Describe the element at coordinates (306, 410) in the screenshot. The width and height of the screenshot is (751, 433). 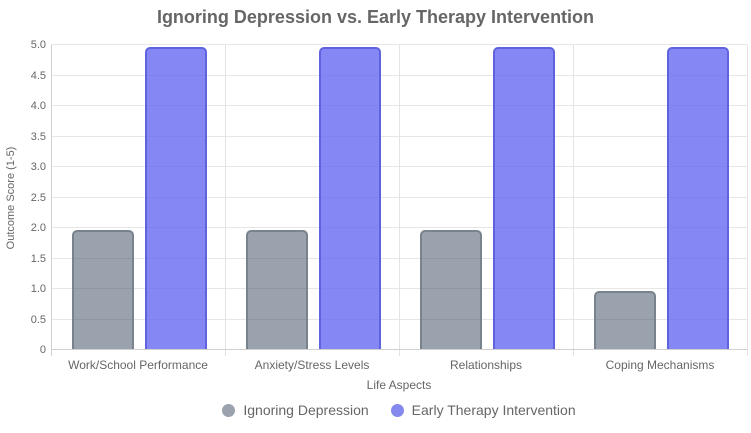
I see `legend-label: Ignoring Depression` at that location.